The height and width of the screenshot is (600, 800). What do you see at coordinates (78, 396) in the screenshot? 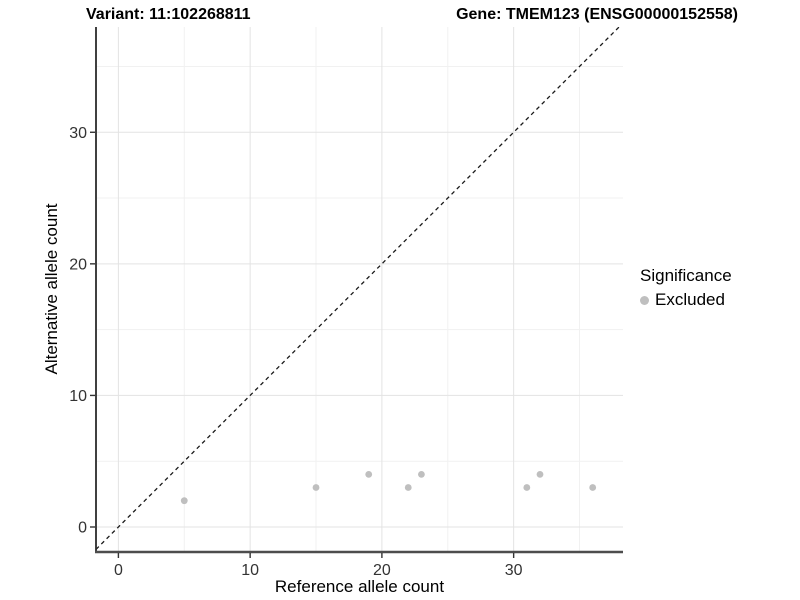
I see `y-tick-label: 10` at bounding box center [78, 396].